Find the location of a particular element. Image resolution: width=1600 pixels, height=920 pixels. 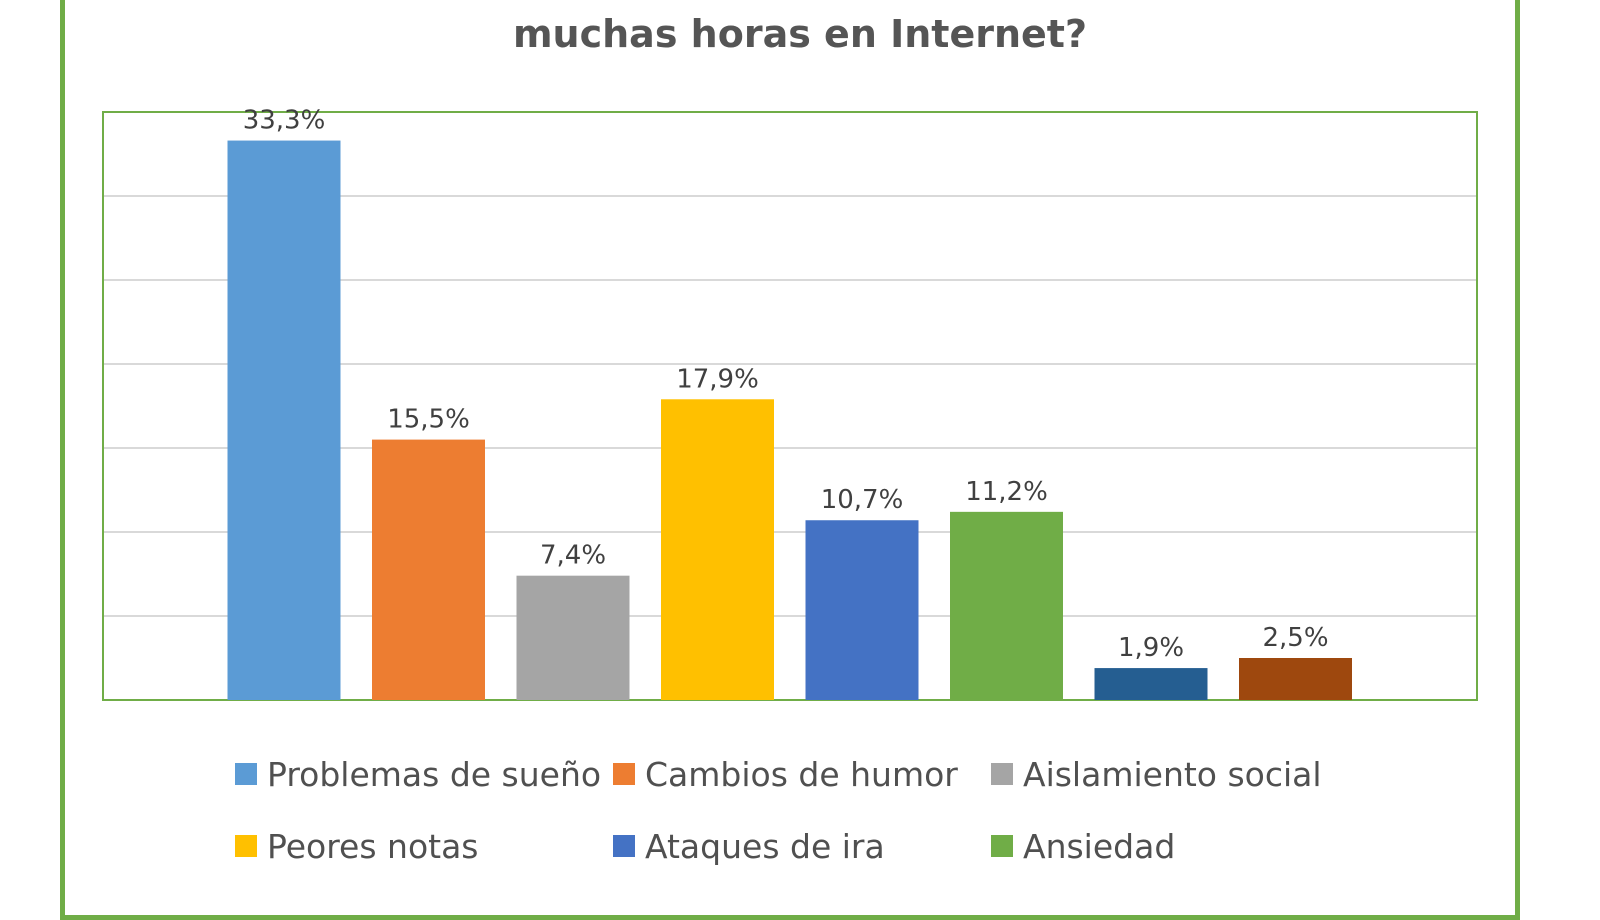

legend-item-aislamiento-social: Aislamiento social is located at coordinates (1156, 774).